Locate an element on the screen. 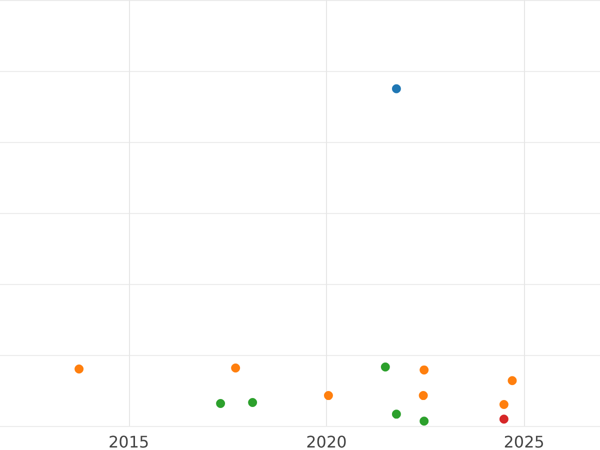 This screenshot has width=600, height=450. x-tick-label: 2025 is located at coordinates (524, 441).